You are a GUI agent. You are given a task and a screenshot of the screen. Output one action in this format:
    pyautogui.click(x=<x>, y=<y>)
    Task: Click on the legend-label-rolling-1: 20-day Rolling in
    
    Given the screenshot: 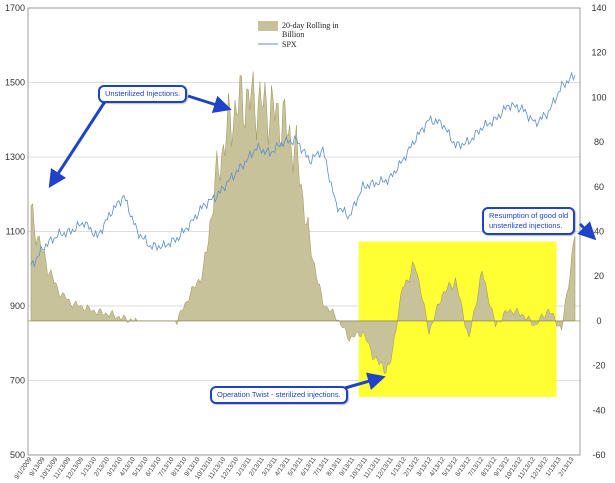 What is the action you would take?
    pyautogui.click(x=310, y=25)
    